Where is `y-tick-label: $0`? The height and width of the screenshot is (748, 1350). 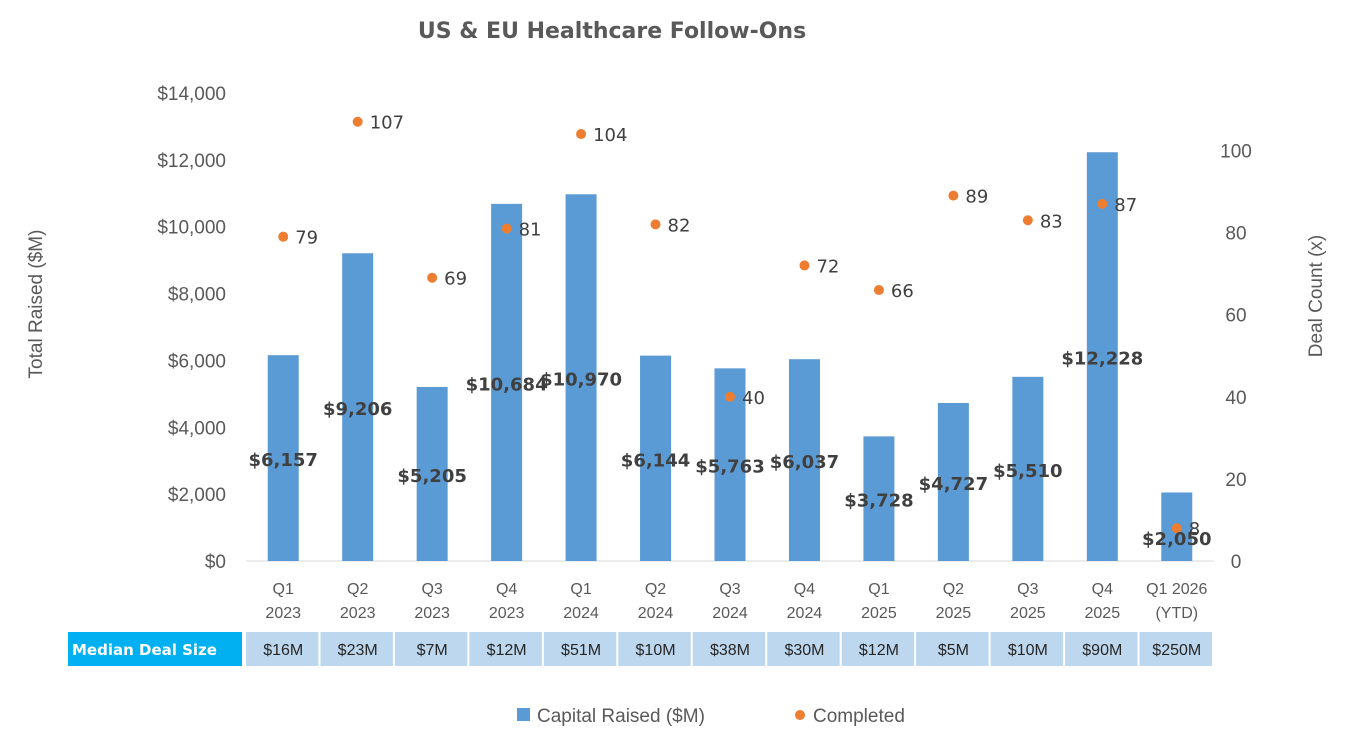 y-tick-label: $0 is located at coordinates (215, 562).